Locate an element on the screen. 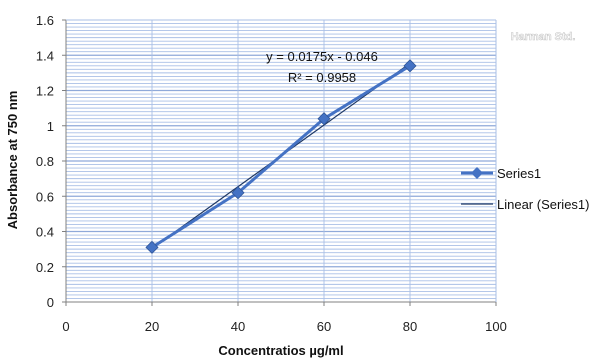 This screenshot has height=358, width=606. x-tick-label: 40 is located at coordinates (238, 326).